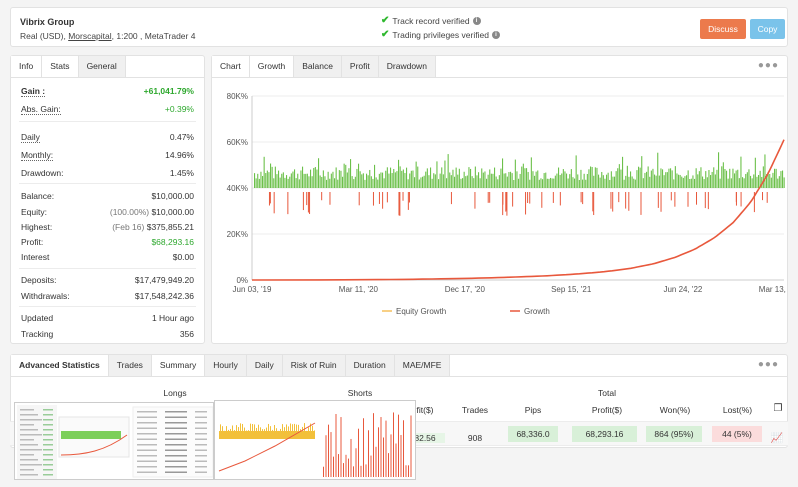 The image size is (798, 487). What do you see at coordinates (237, 142) in the screenshot?
I see `y-tick-label: 60K%` at bounding box center [237, 142].